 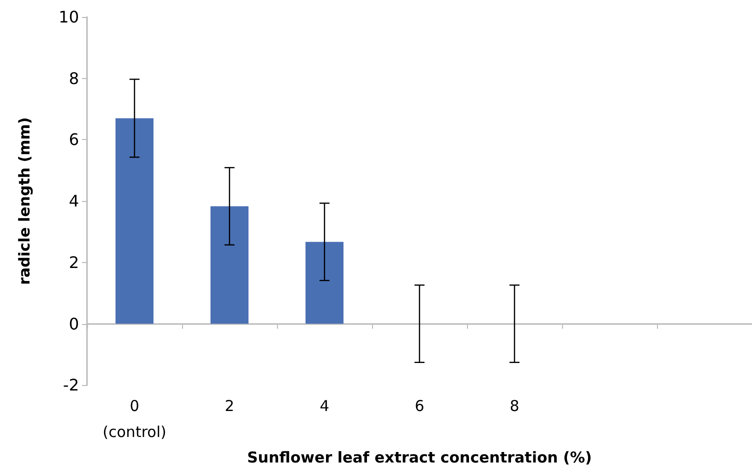 I want to click on x-tick-label: 6, so click(x=419, y=406).